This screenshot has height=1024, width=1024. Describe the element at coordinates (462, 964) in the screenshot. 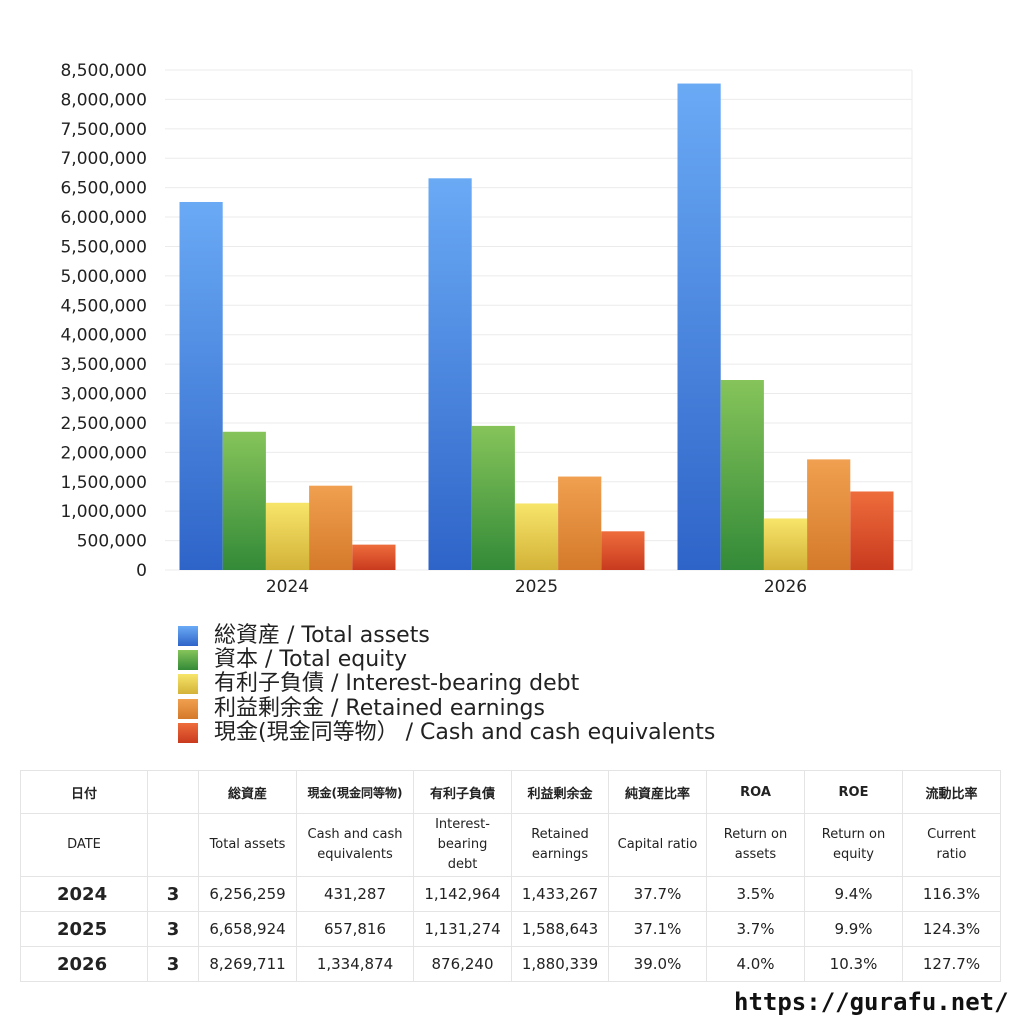

I see `cell: 876,240` at that location.